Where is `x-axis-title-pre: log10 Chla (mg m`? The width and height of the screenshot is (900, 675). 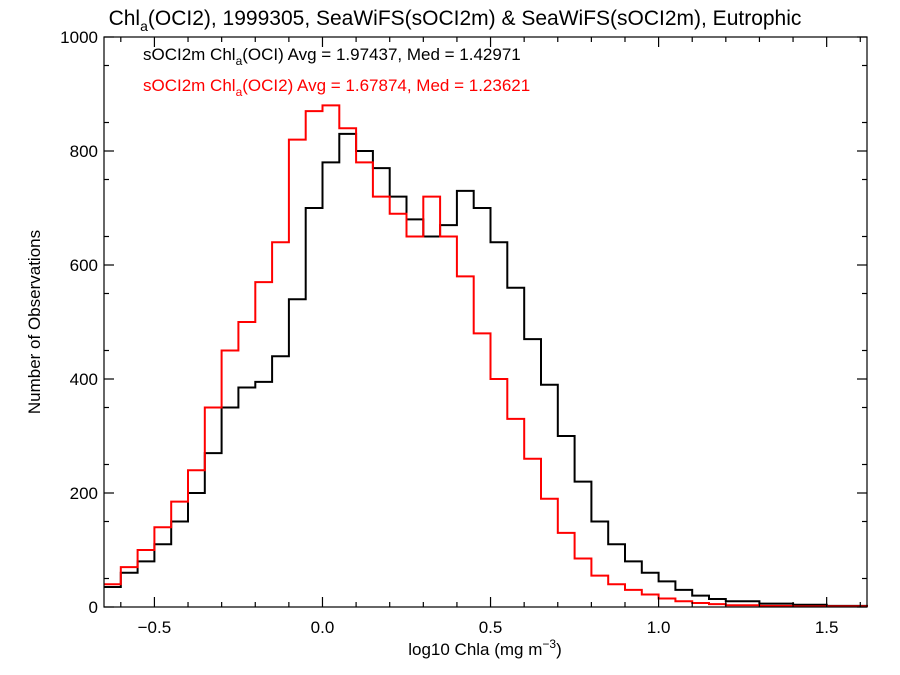
x-axis-title-pre: log10 Chla (mg m is located at coordinates (475, 649).